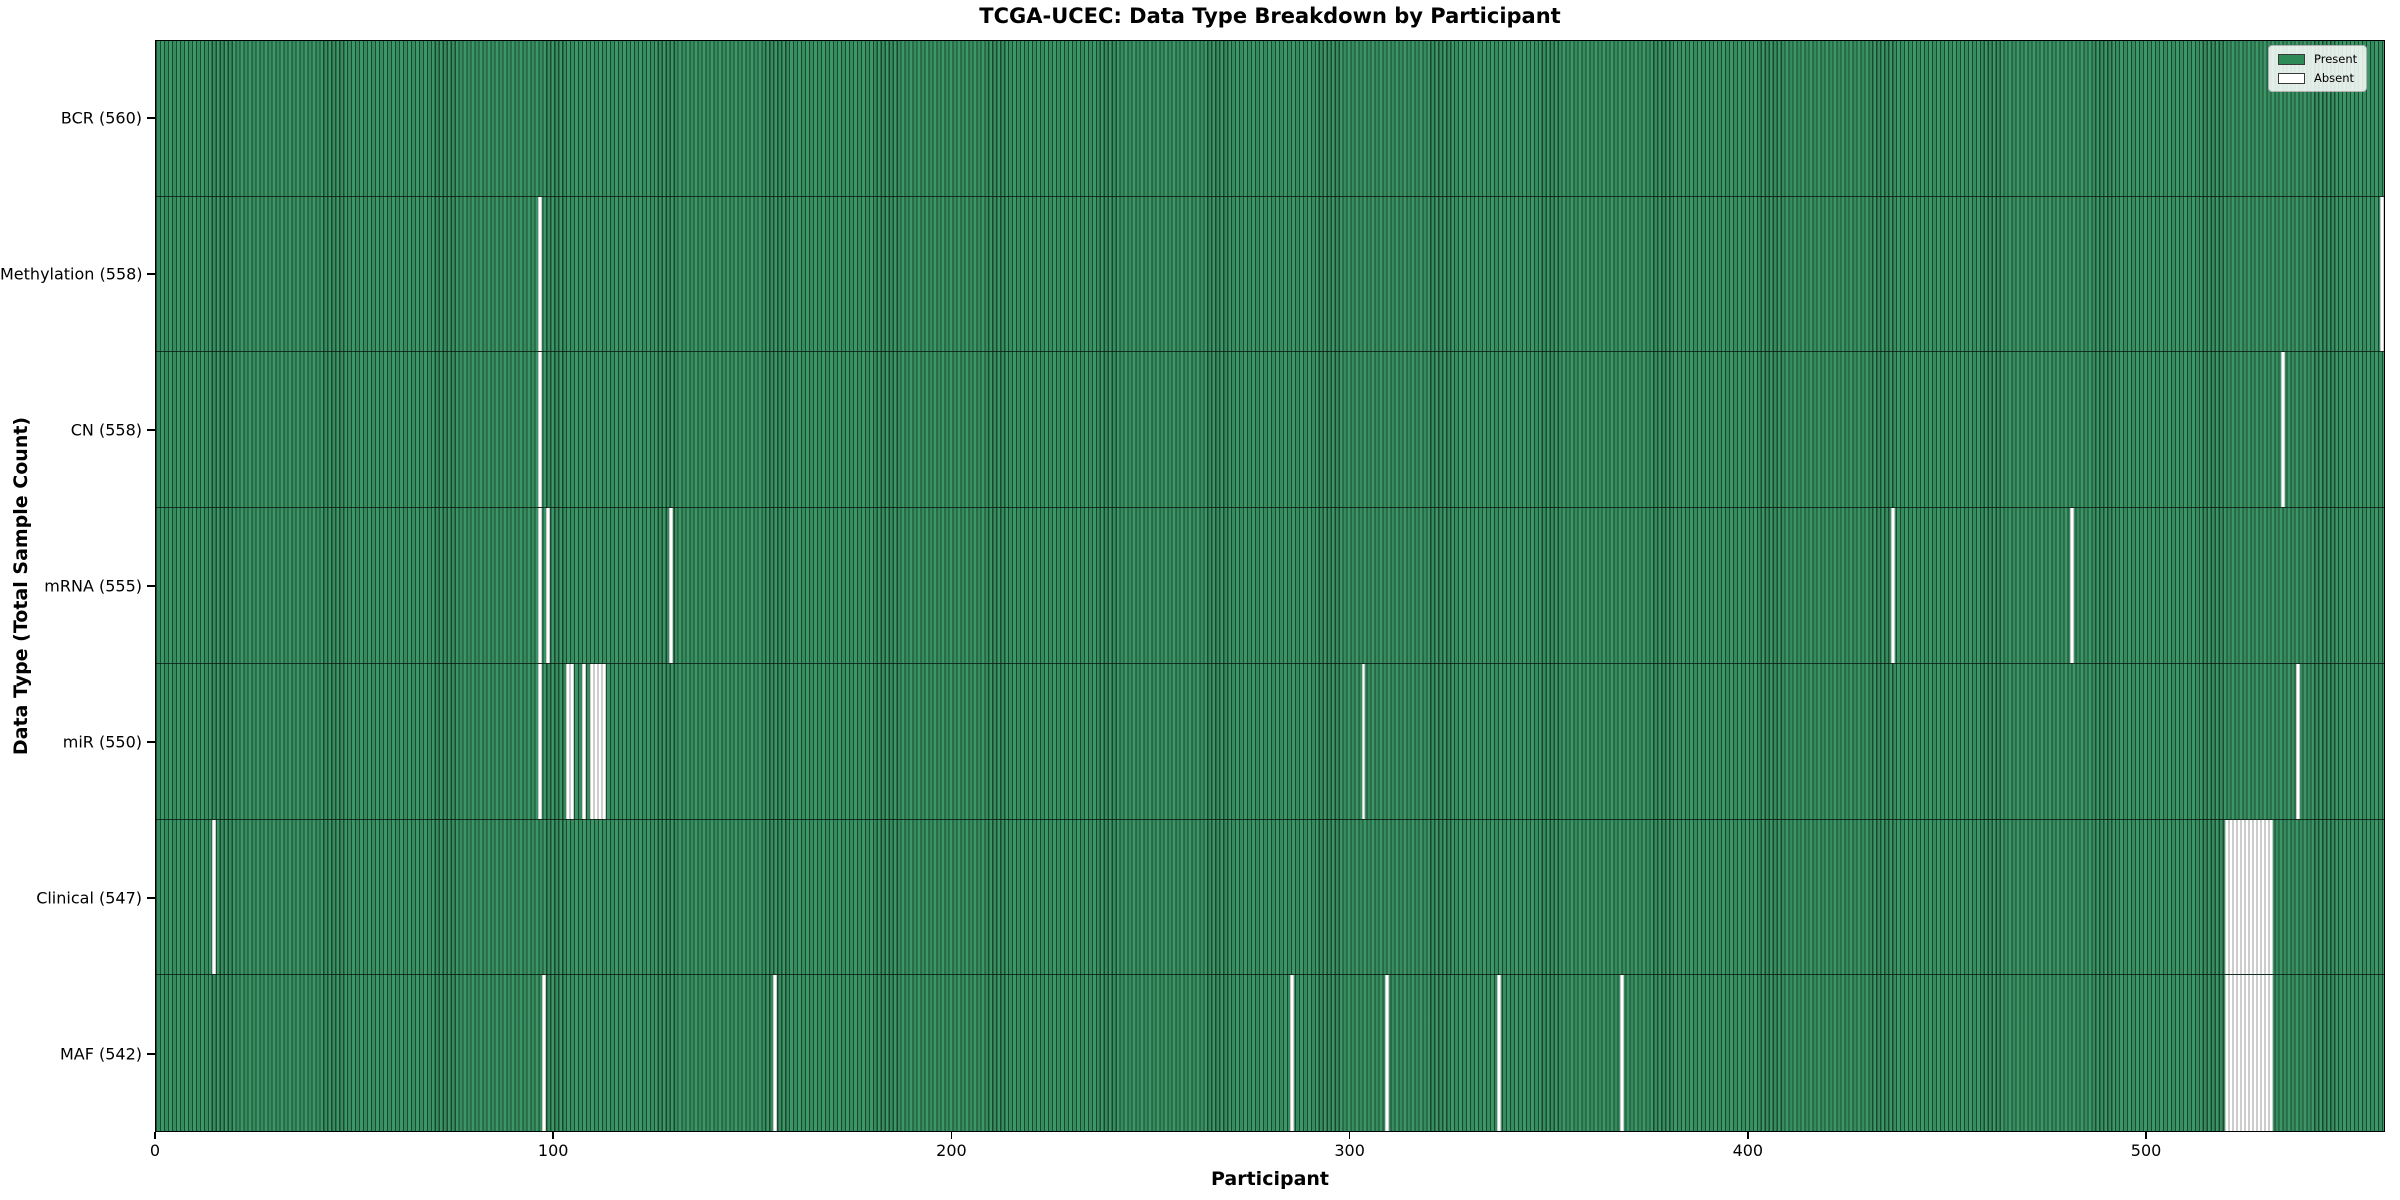 The height and width of the screenshot is (1200, 2400). I want to click on chart-row-mir, so click(1270, 741).